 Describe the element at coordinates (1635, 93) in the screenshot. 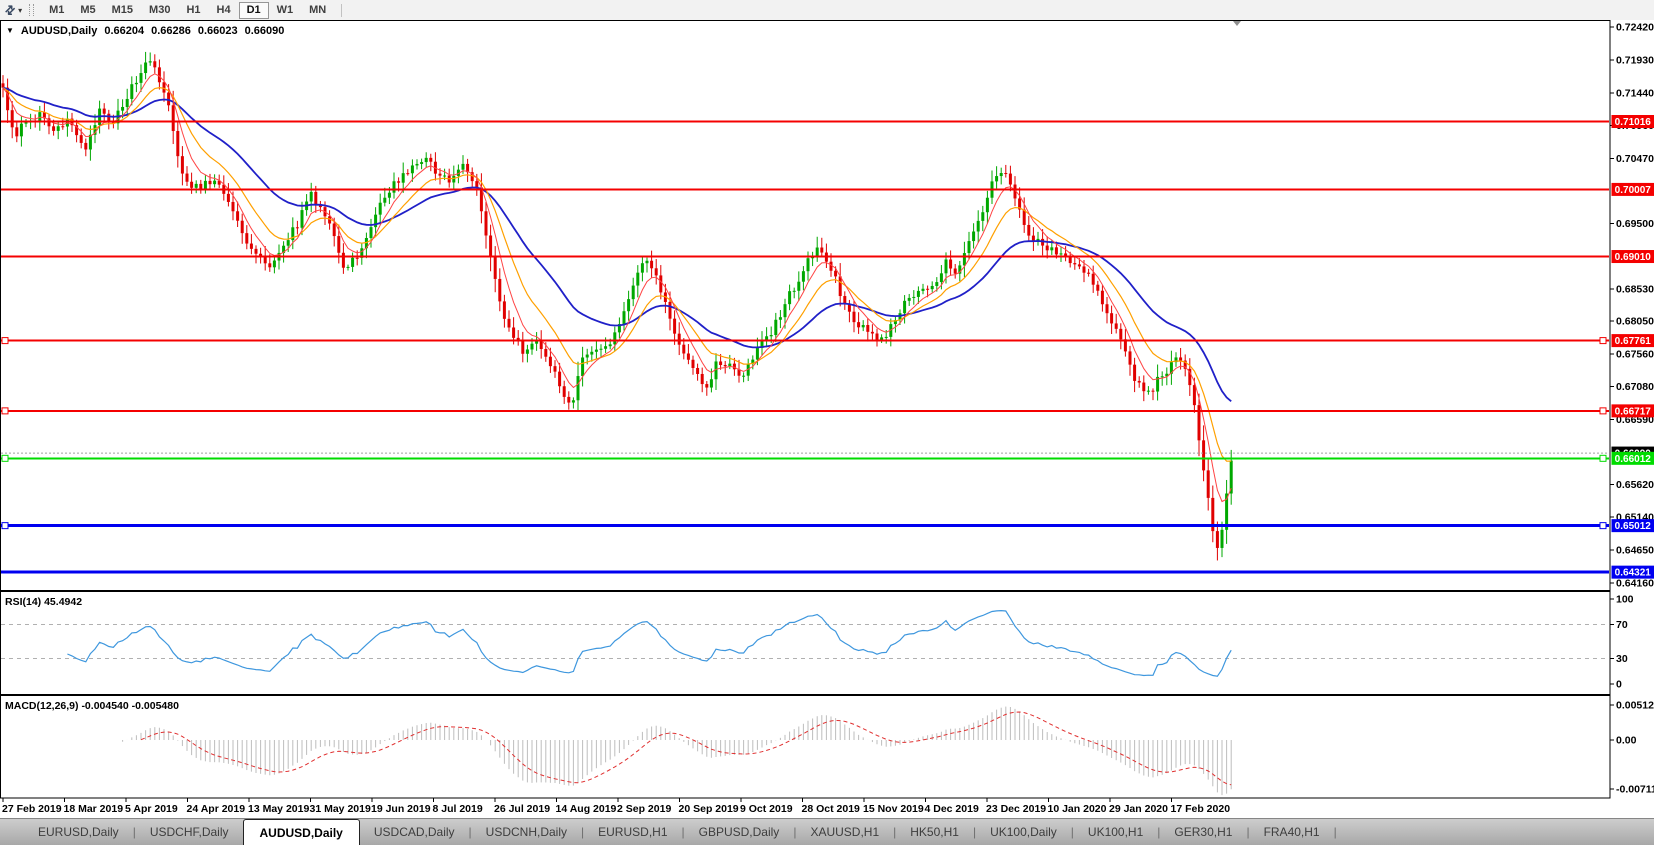

I see `svg-text: 0.71440` at that location.